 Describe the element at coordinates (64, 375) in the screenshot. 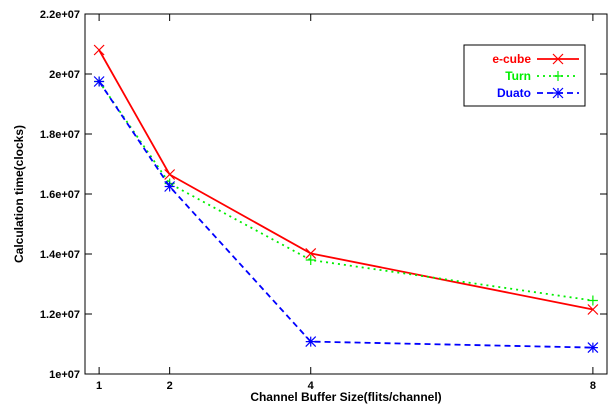

I see `y-tick-label: 1e+07` at that location.